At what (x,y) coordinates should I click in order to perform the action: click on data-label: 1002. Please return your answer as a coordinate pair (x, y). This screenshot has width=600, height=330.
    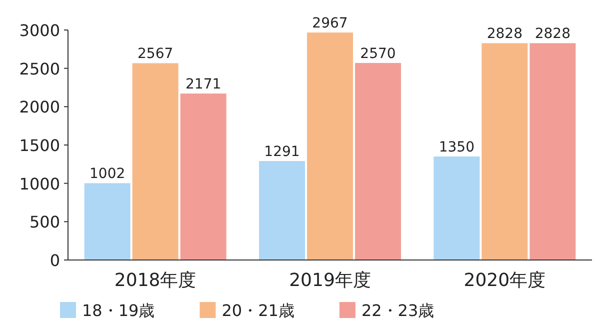
    Looking at the image, I should click on (108, 174).